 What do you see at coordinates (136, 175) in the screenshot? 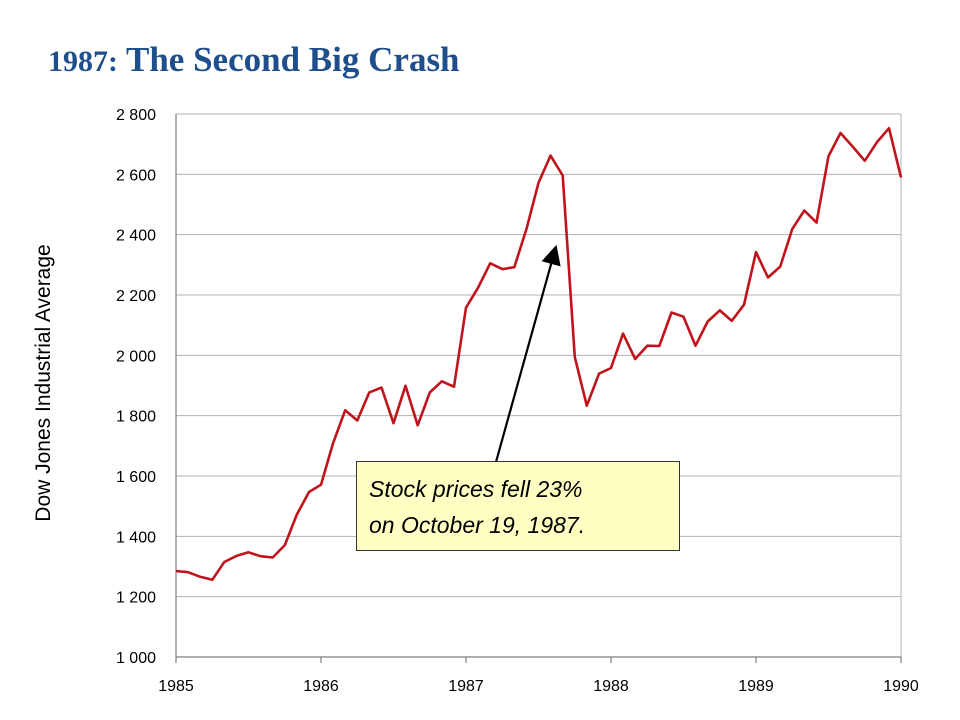
I see `y-tick-label: 2 600` at bounding box center [136, 175].